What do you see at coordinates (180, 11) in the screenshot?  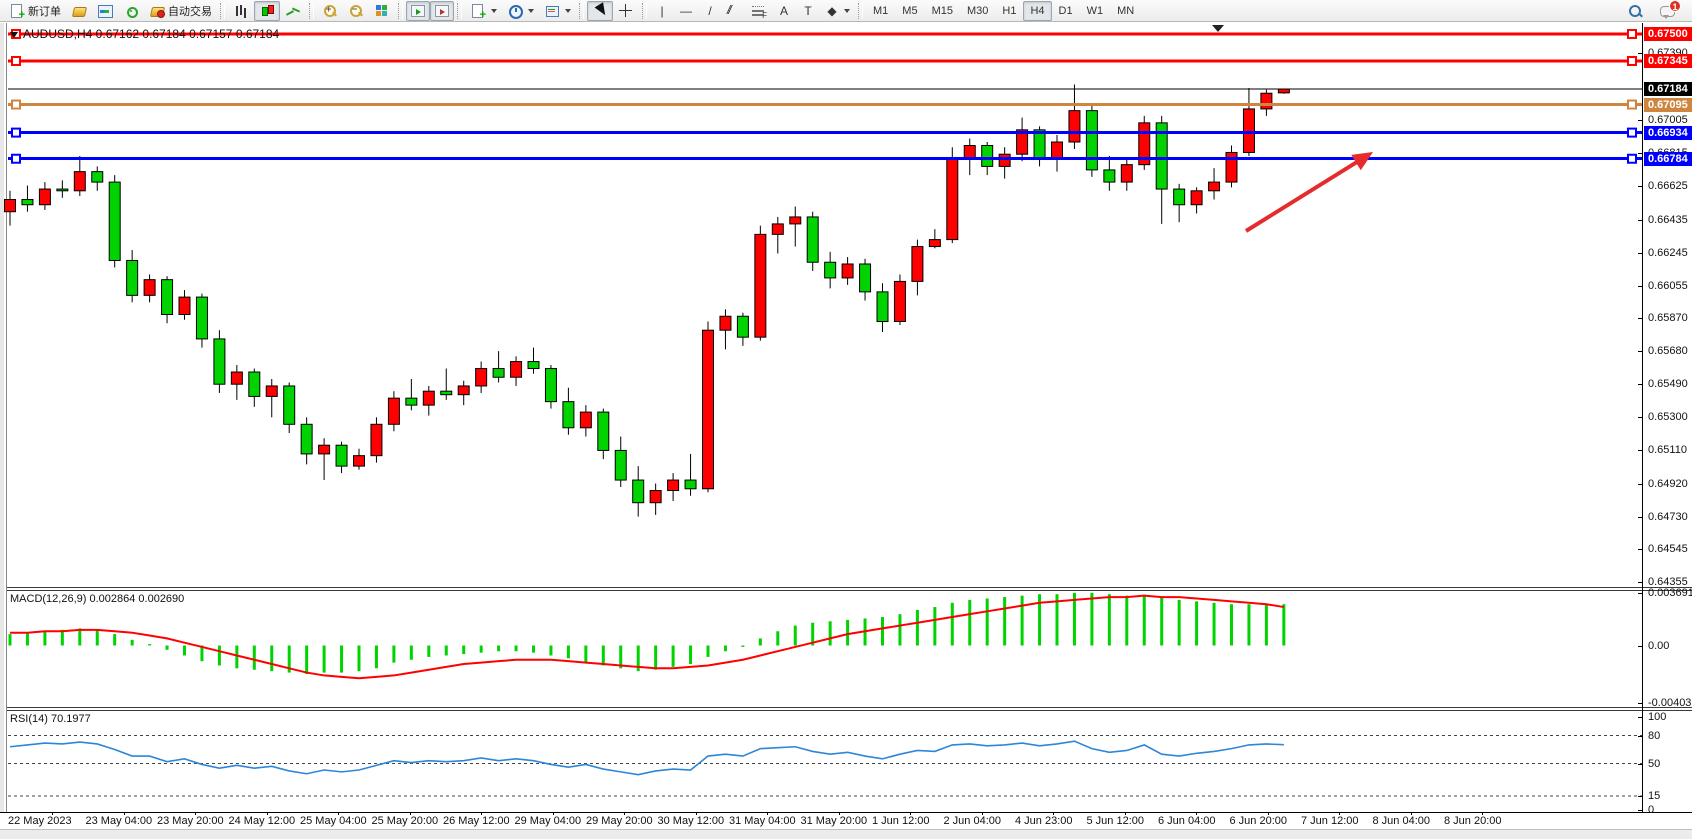 I see `auto-trading-button: 自动交易` at bounding box center [180, 11].